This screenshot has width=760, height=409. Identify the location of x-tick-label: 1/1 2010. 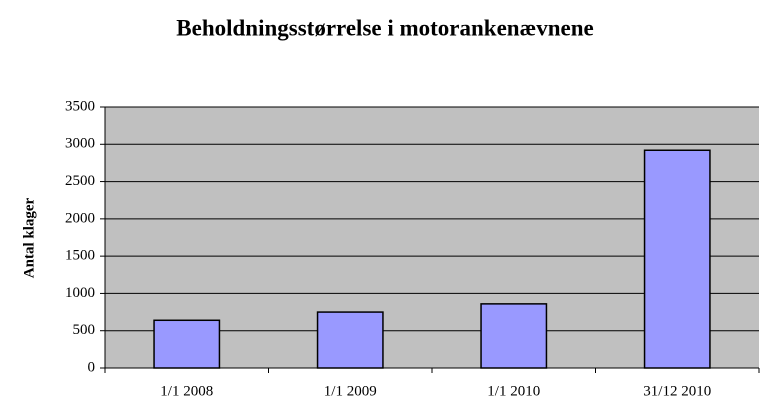
(513, 391).